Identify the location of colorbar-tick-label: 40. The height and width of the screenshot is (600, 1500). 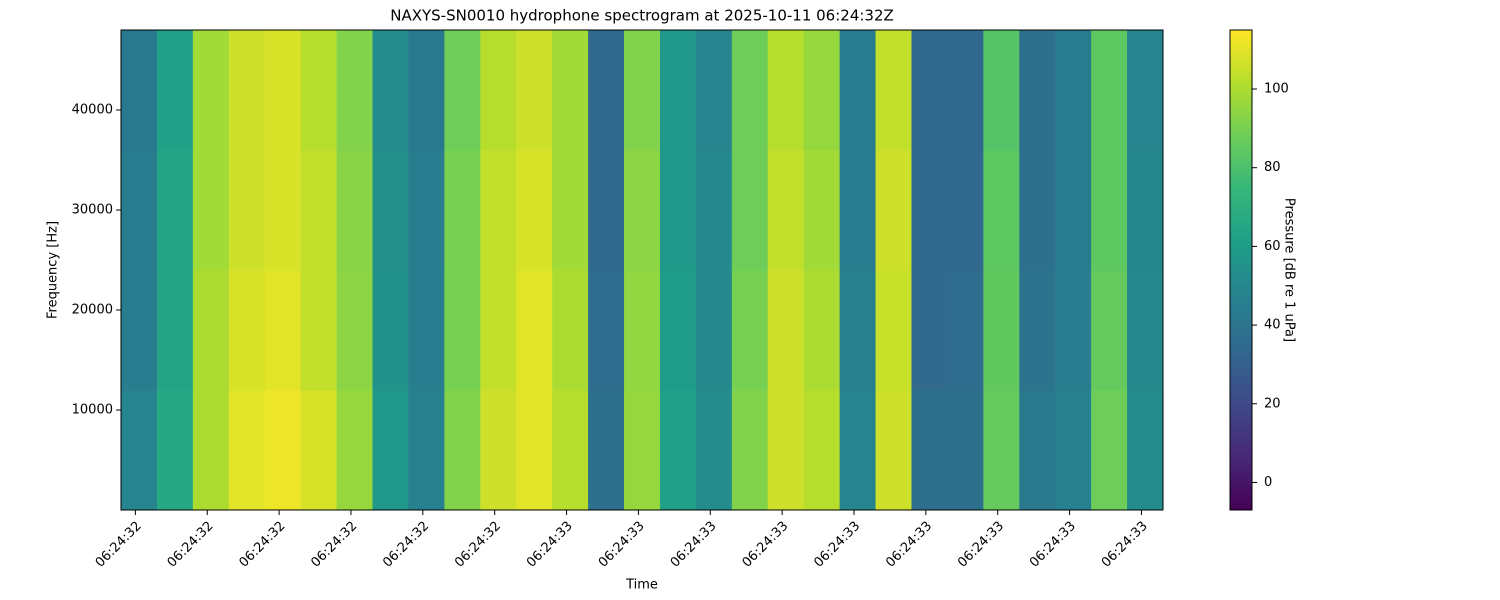
(1272, 325).